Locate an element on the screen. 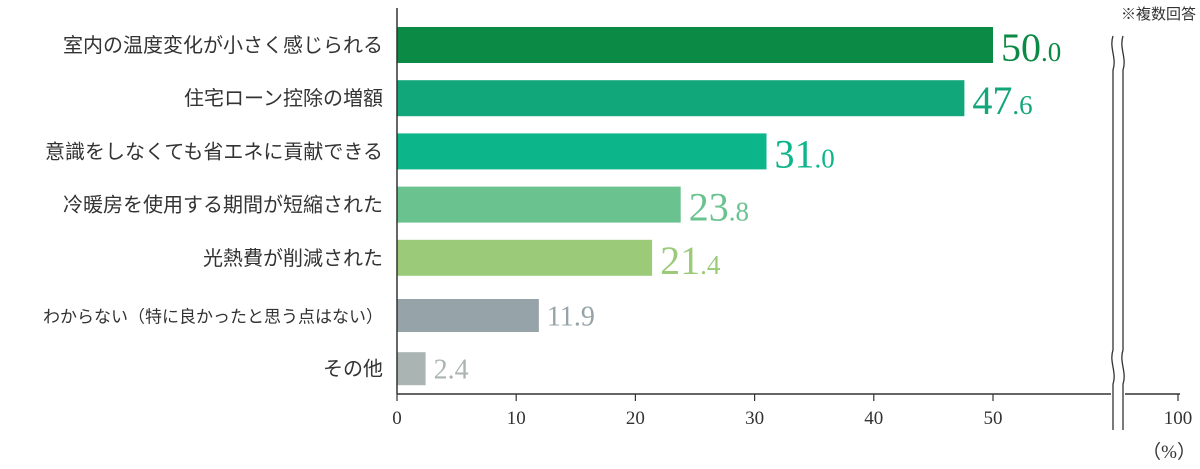  value-label-3: 31.0 is located at coordinates (805, 153).